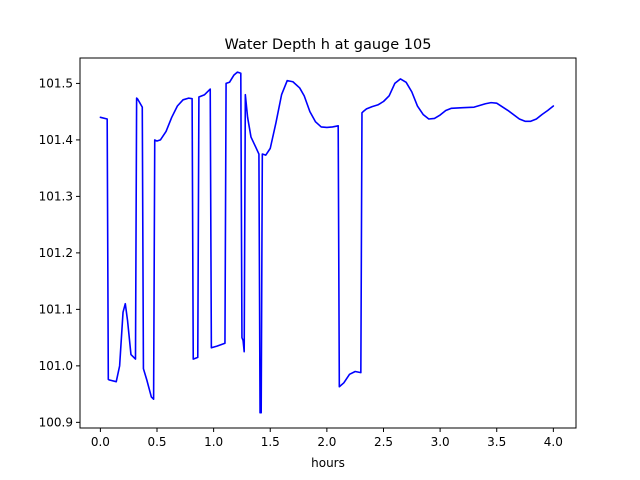 Image resolution: width=640 pixels, height=480 pixels. I want to click on x-tick-label: 0.5, so click(156, 442).